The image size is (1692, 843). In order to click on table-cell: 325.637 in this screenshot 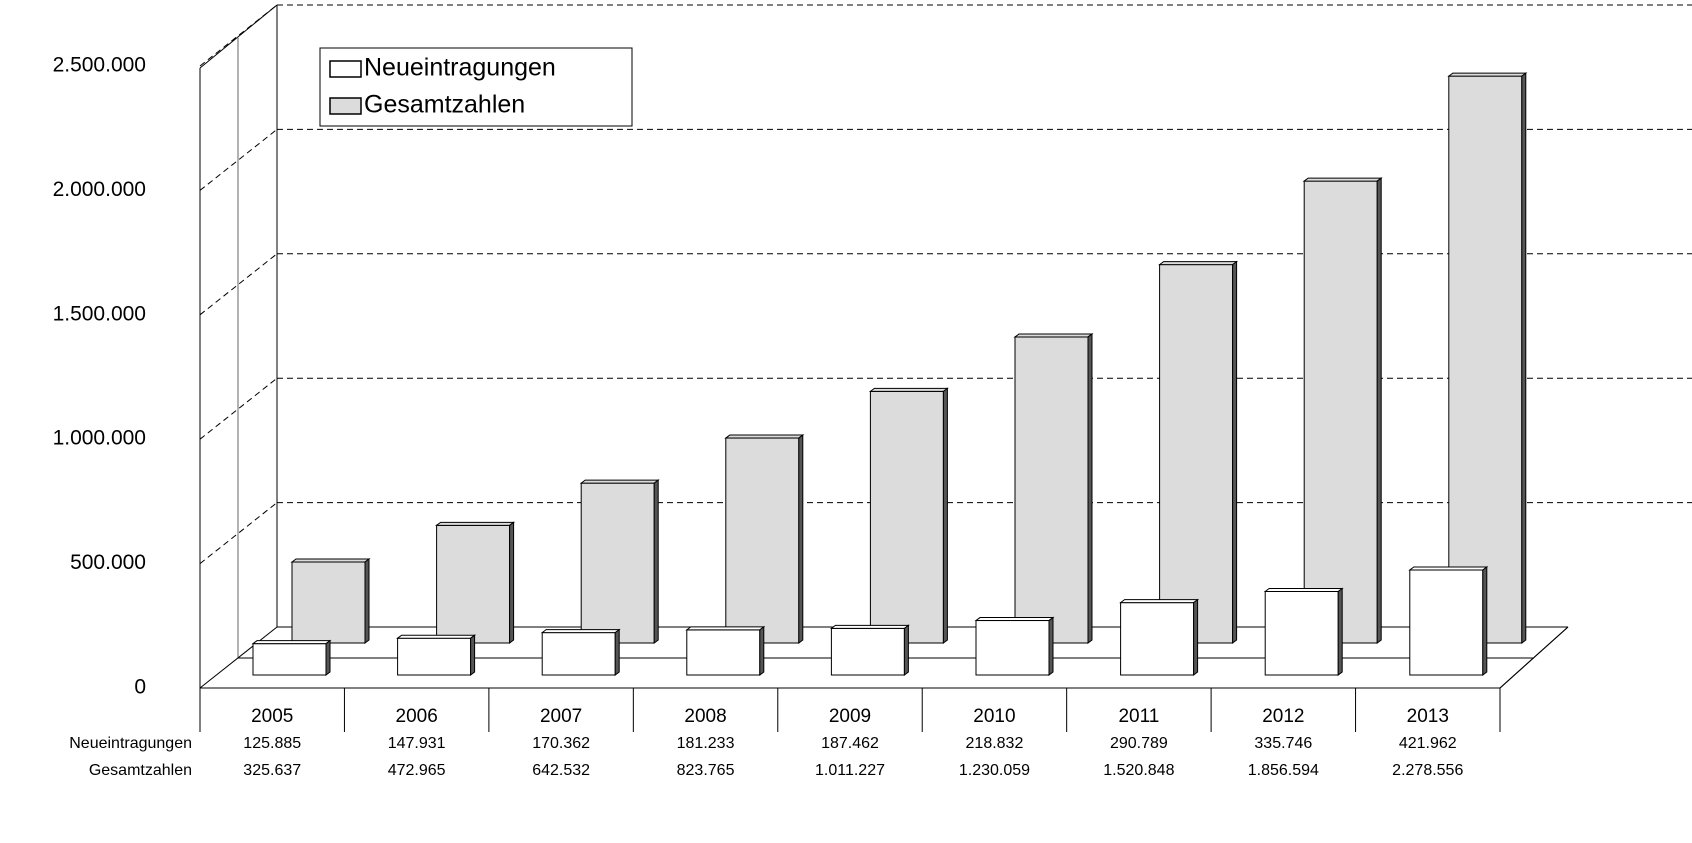, I will do `click(272, 770)`.